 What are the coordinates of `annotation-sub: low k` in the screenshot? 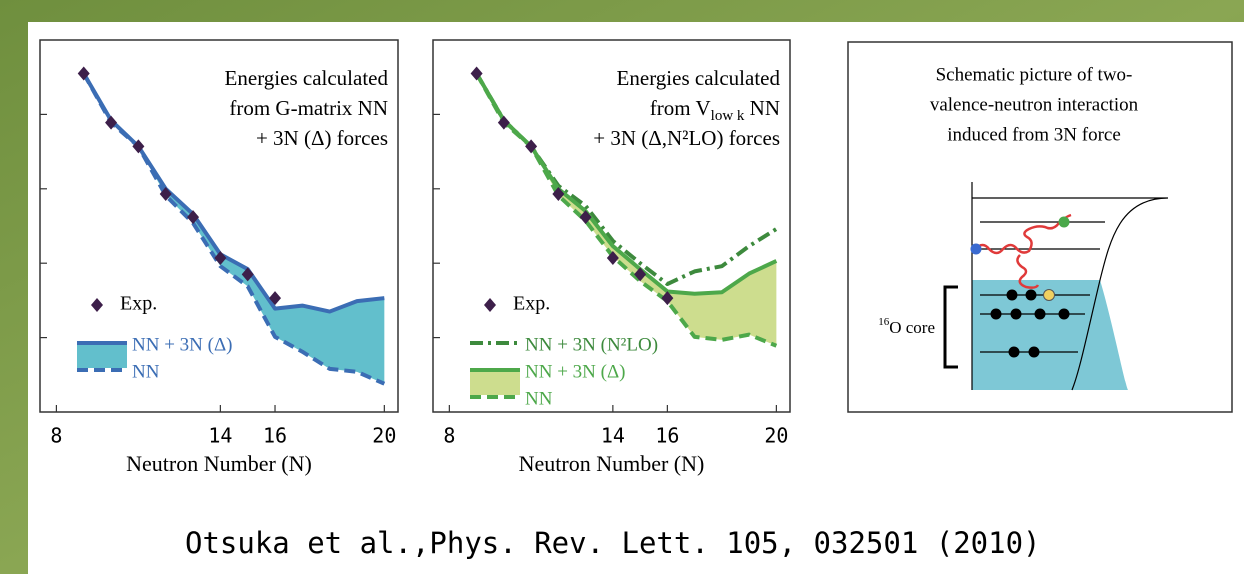 It's located at (728, 116).